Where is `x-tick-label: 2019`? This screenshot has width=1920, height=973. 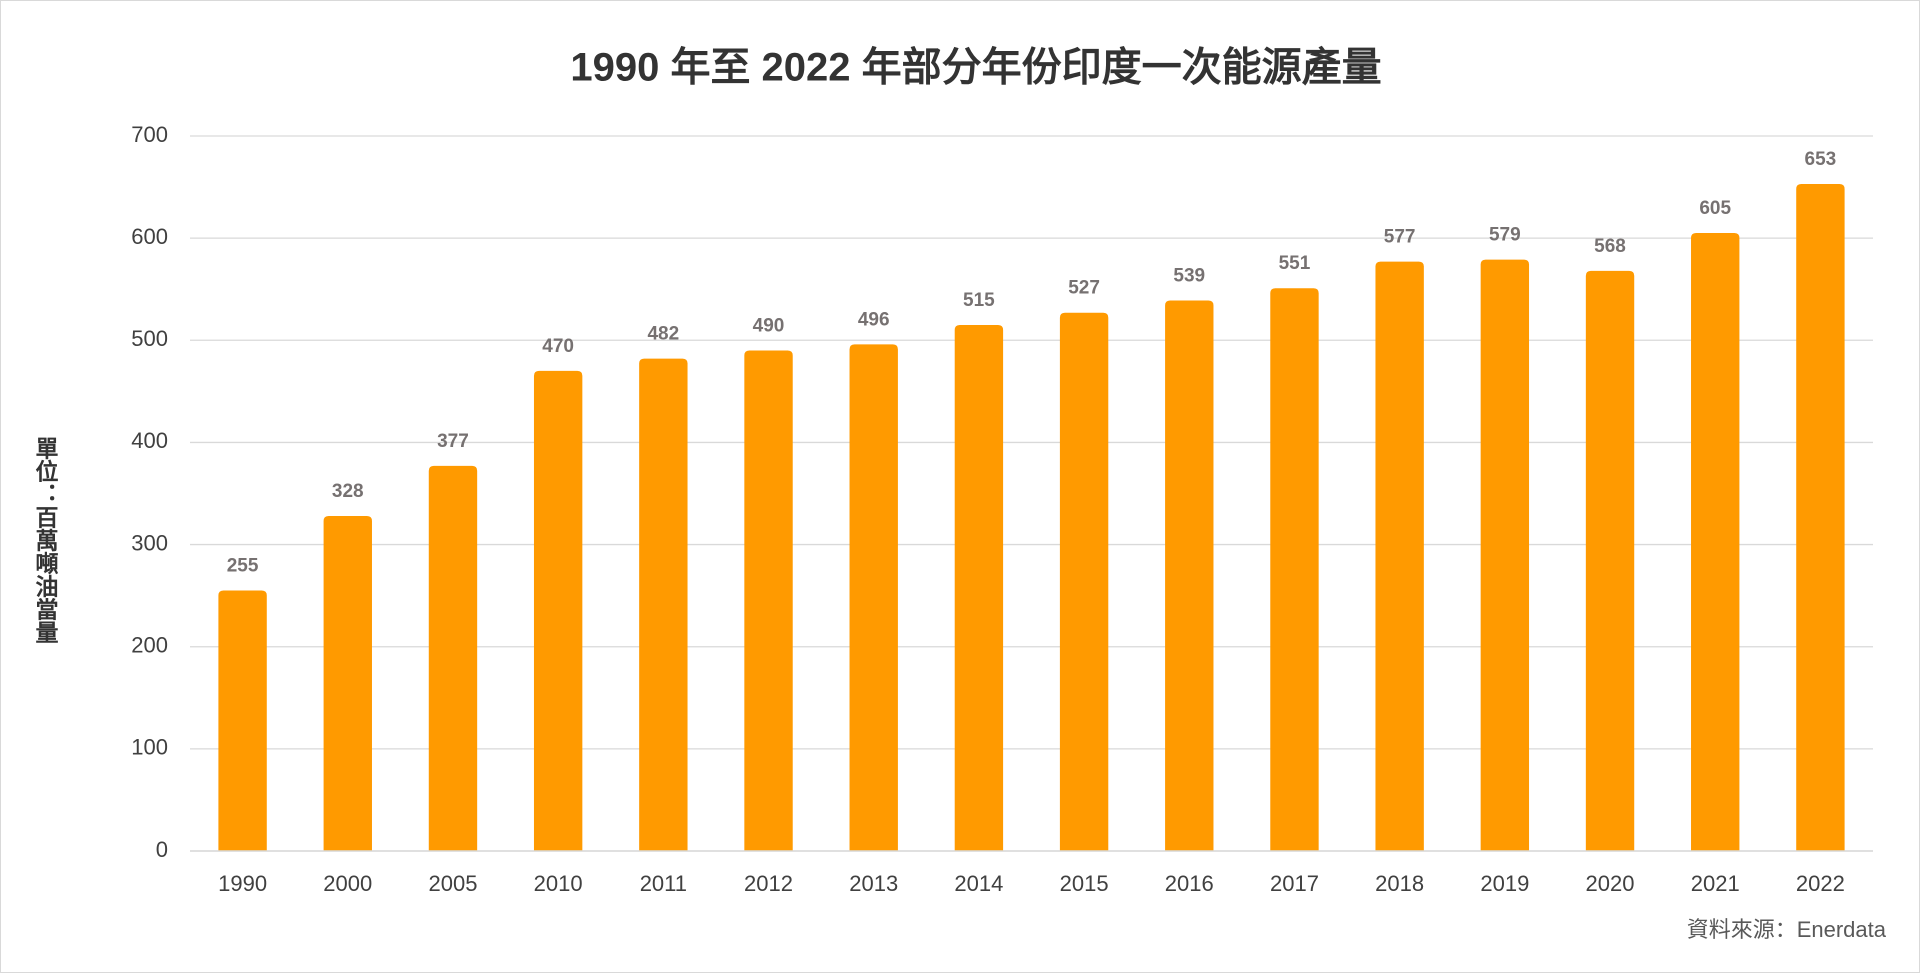 x-tick-label: 2019 is located at coordinates (1504, 883).